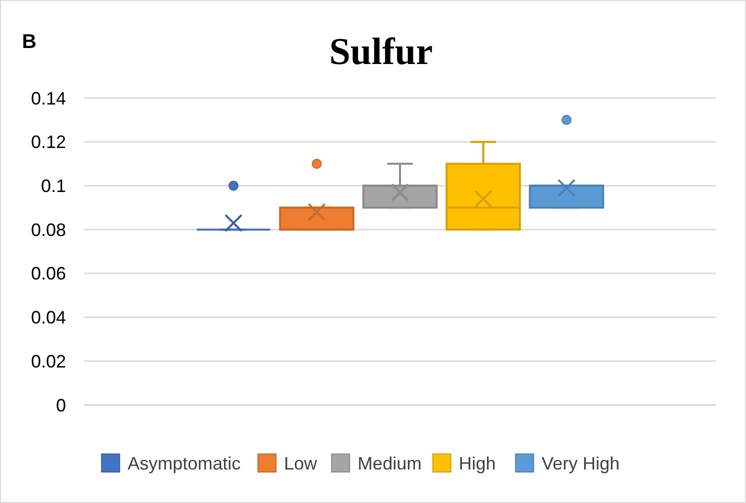 The width and height of the screenshot is (746, 503). I want to click on y-tick-label: 0.1, so click(53, 186).